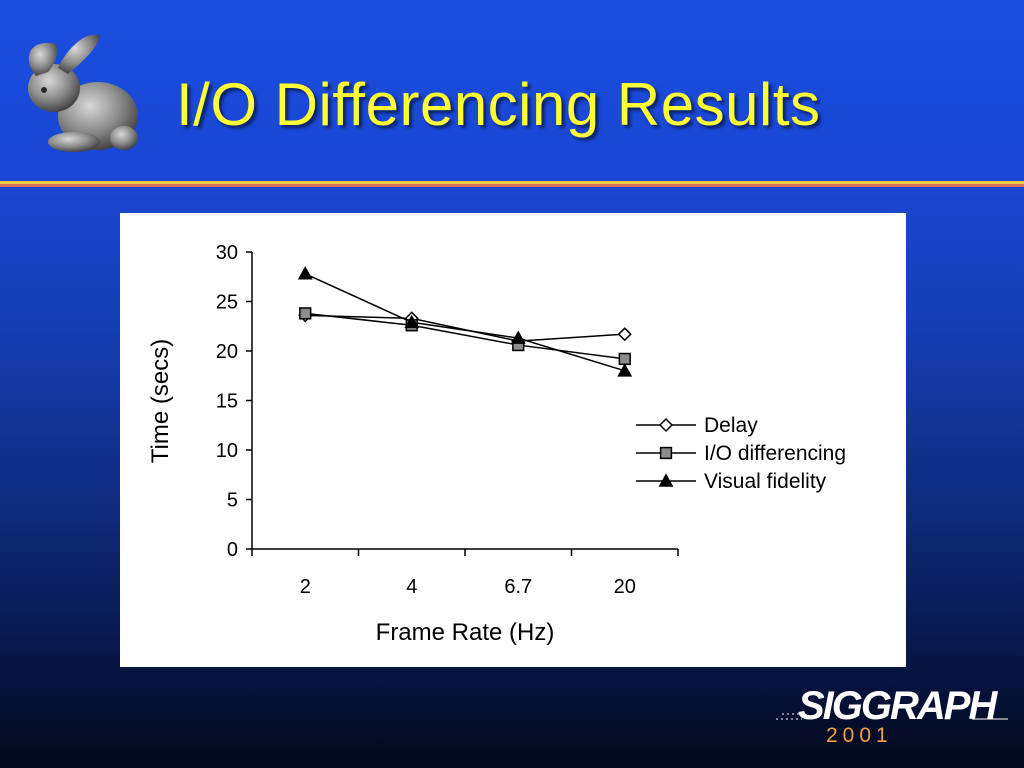  I want to click on siggraph-logo-year: 2001, so click(859, 735).